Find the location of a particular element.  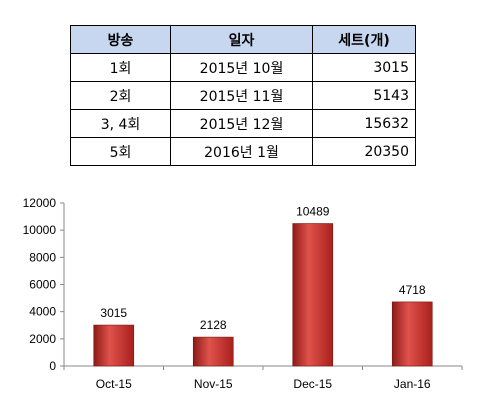

table-header-row: 방송 일자 세트(개) is located at coordinates (243, 39).